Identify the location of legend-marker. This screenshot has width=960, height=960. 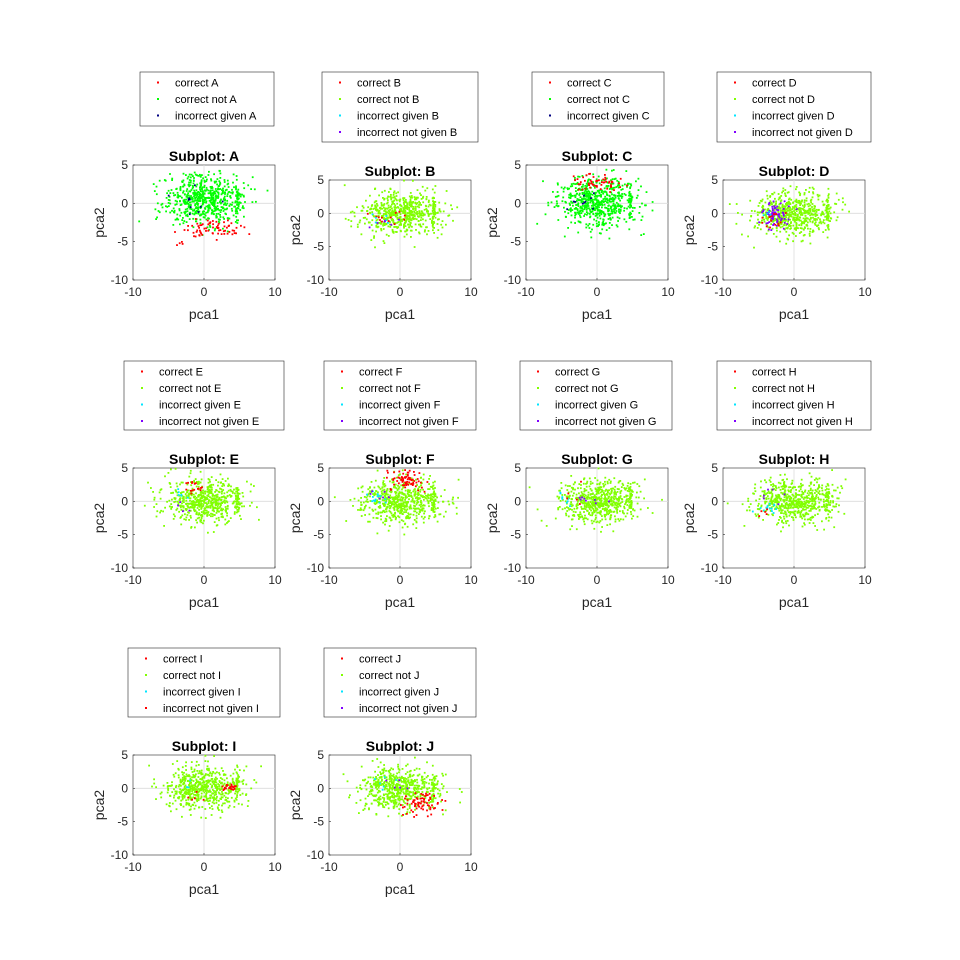
(158, 115).